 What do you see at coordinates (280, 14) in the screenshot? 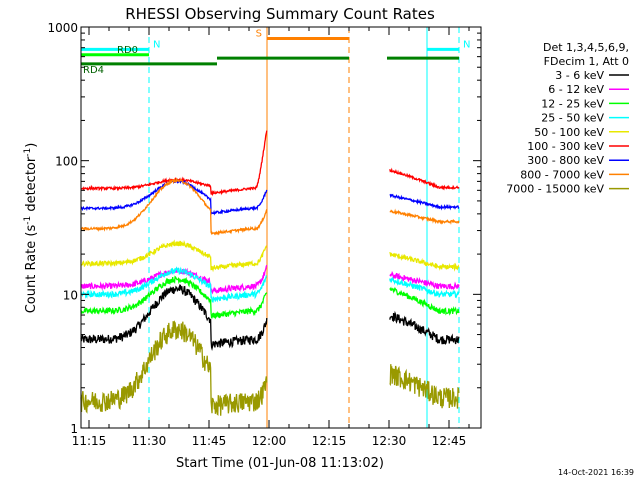
I see `chart-title: RHESSI Observing Summary Count Rates` at bounding box center [280, 14].